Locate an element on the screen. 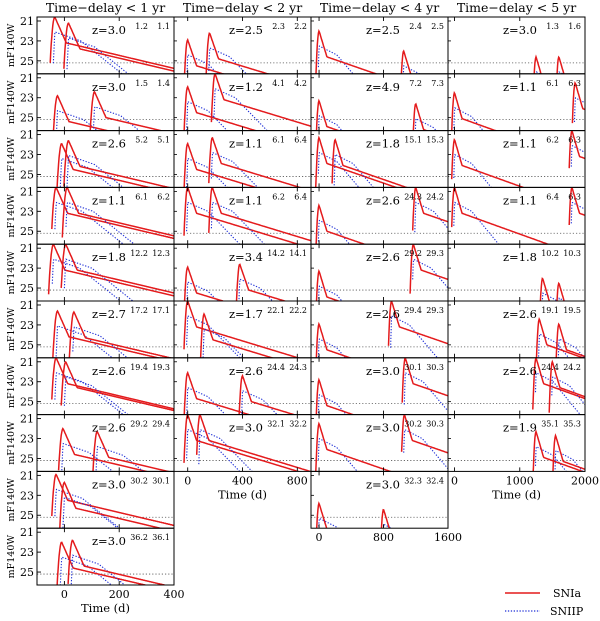 Image resolution: width=600 pixels, height=621 pixels. magnification-label: 22.2 is located at coordinates (298, 310).